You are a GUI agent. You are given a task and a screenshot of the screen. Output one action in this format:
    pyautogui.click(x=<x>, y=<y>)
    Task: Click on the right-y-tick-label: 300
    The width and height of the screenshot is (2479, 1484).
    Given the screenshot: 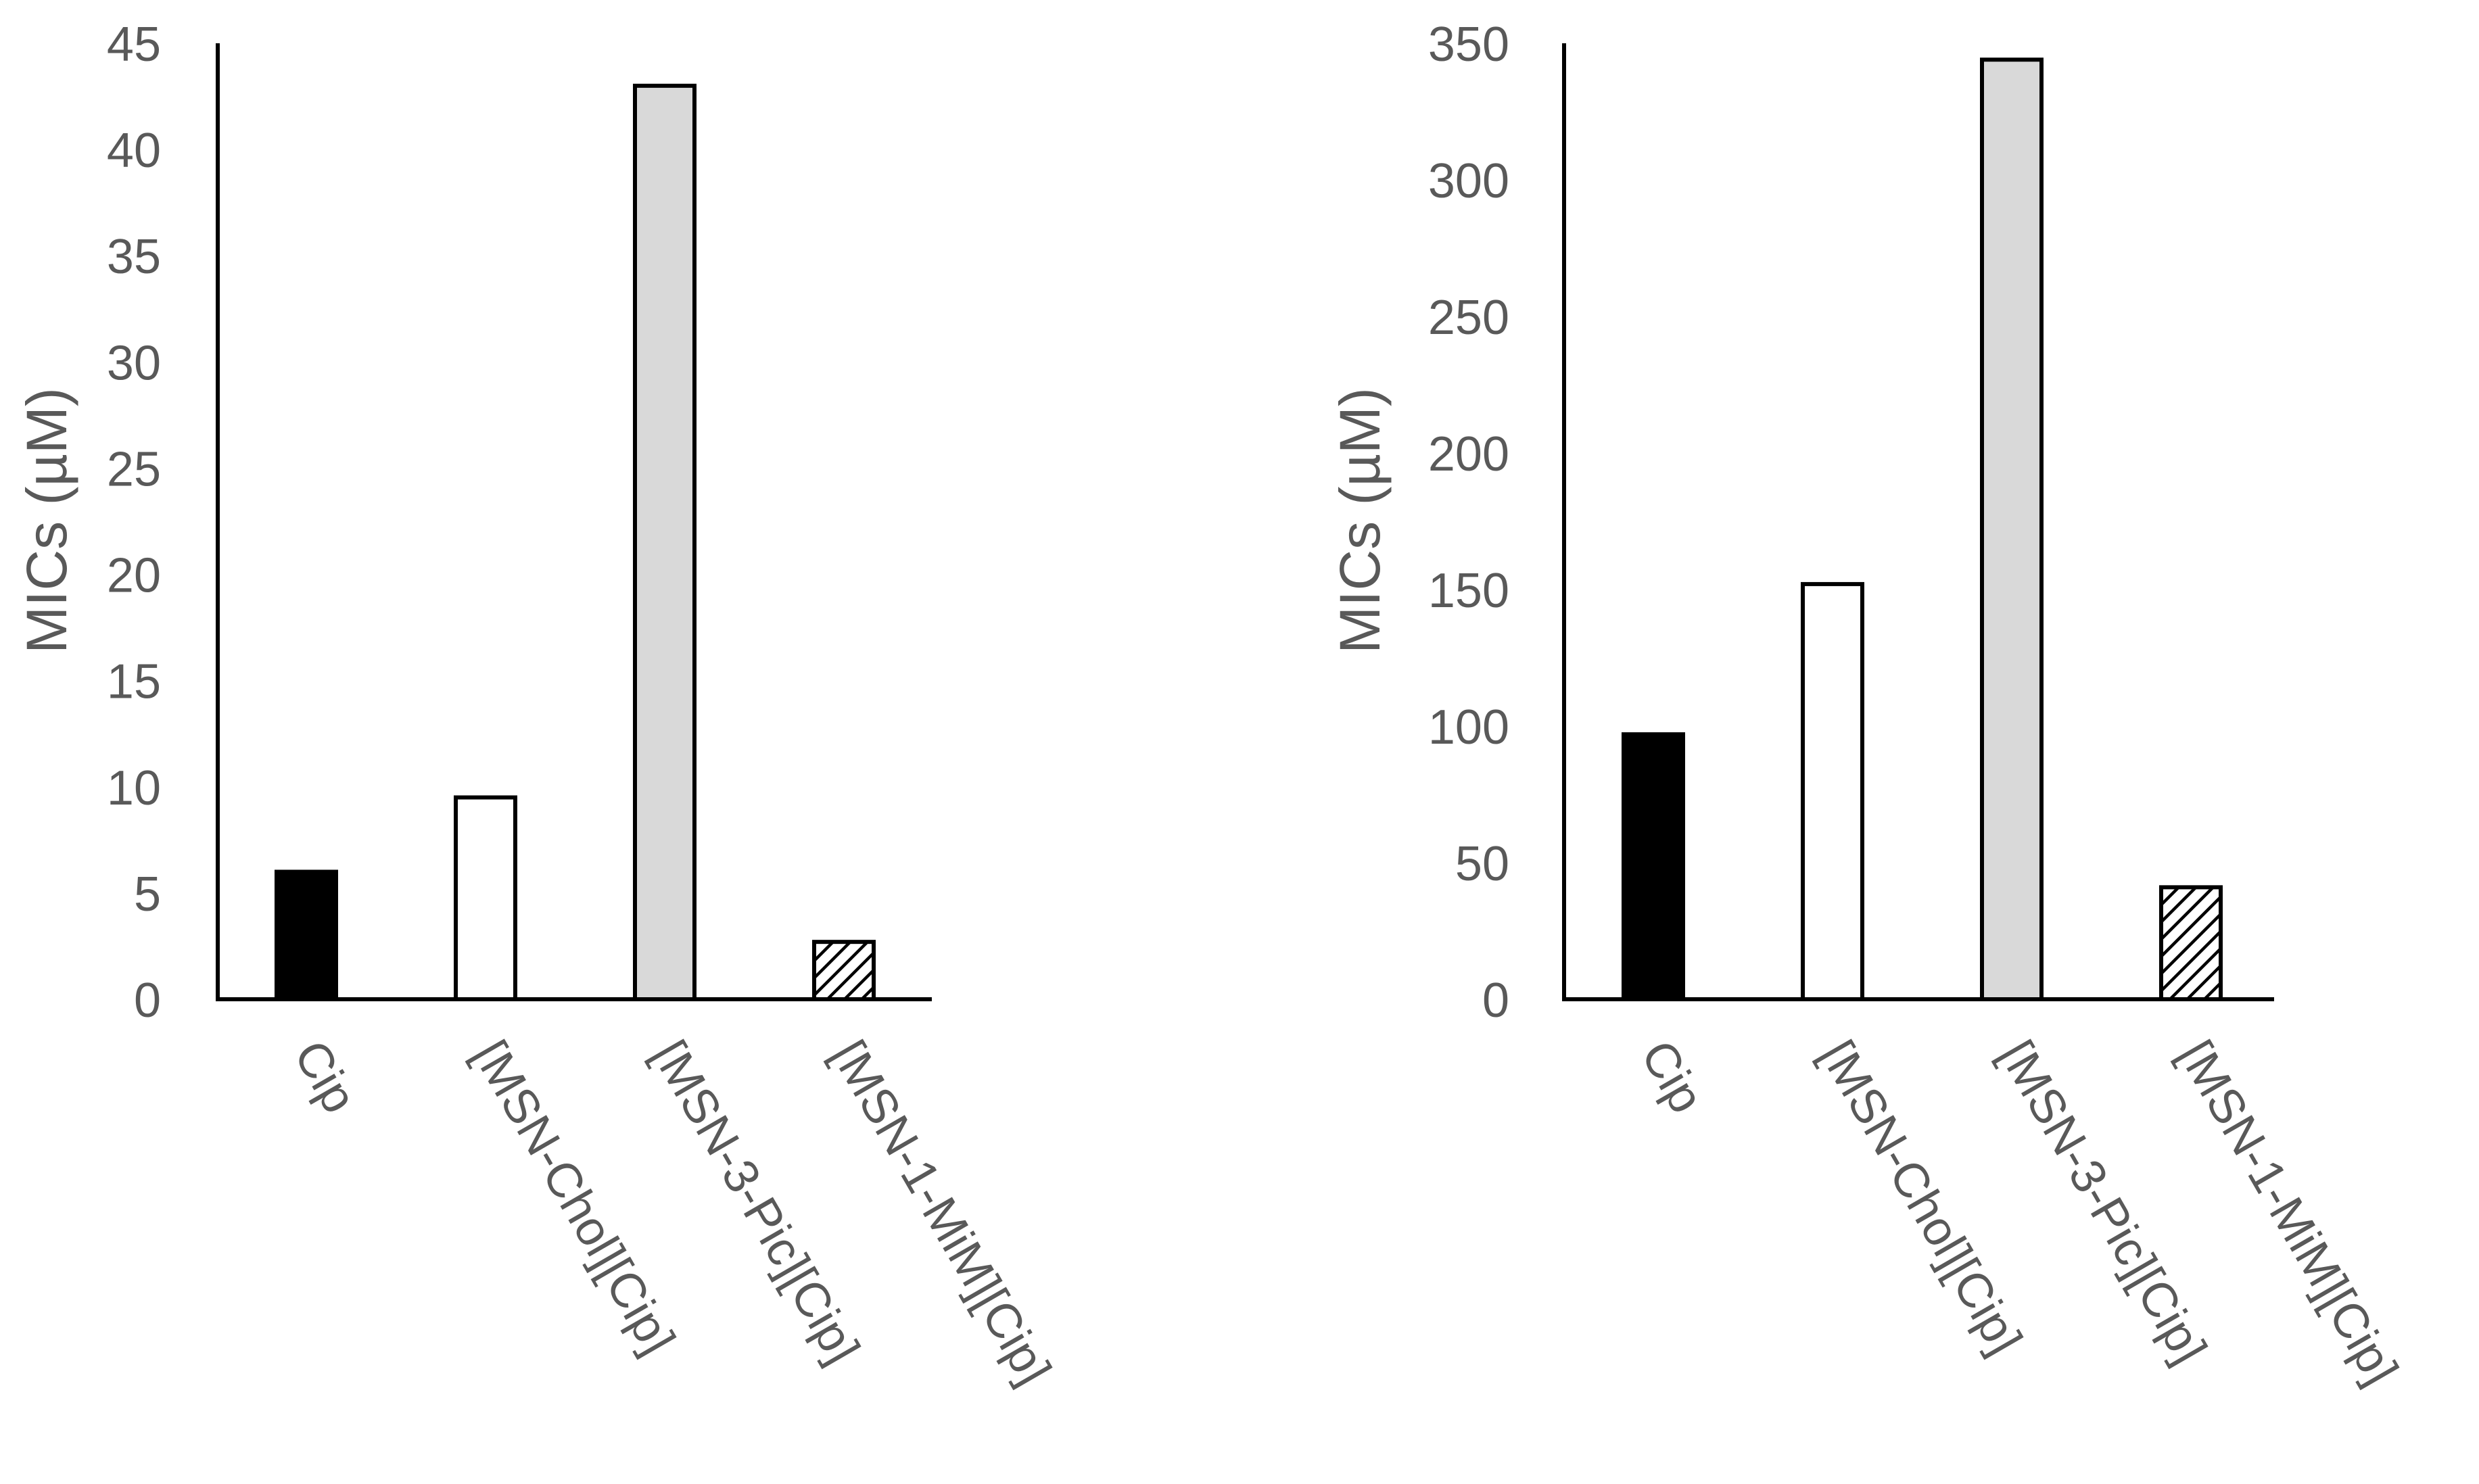 What is the action you would take?
    pyautogui.click(x=1468, y=181)
    